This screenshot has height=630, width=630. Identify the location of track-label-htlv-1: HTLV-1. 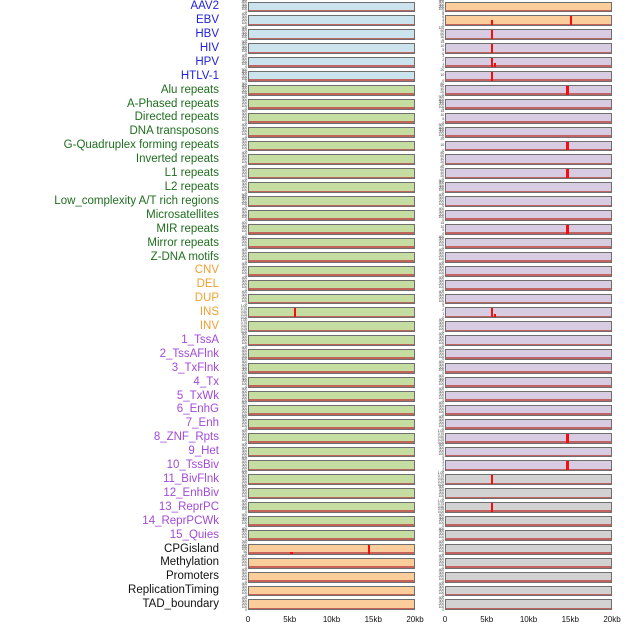
(199, 75).